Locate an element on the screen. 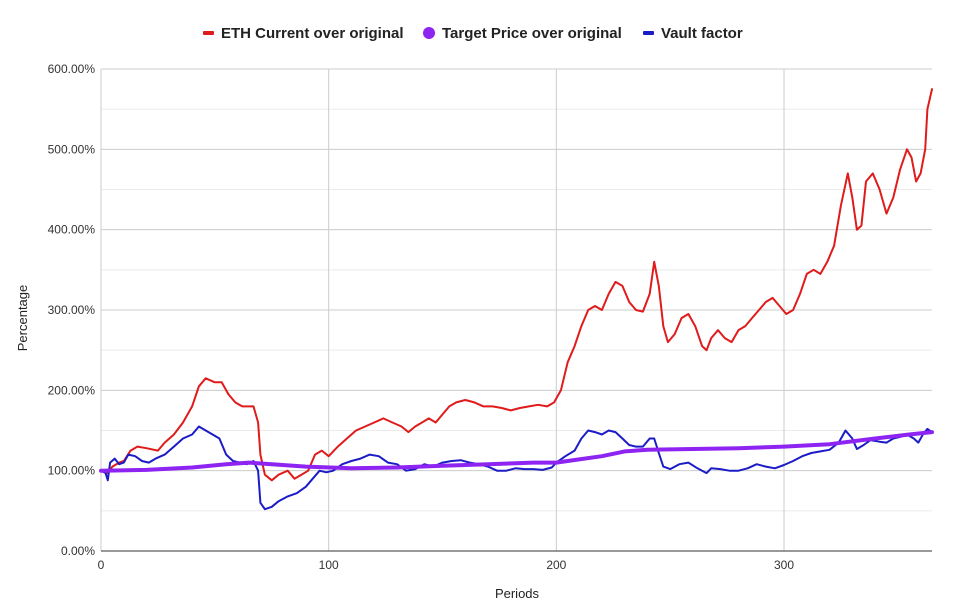 The image size is (960, 616). y-tick-label: 0.00% is located at coordinates (78, 551).